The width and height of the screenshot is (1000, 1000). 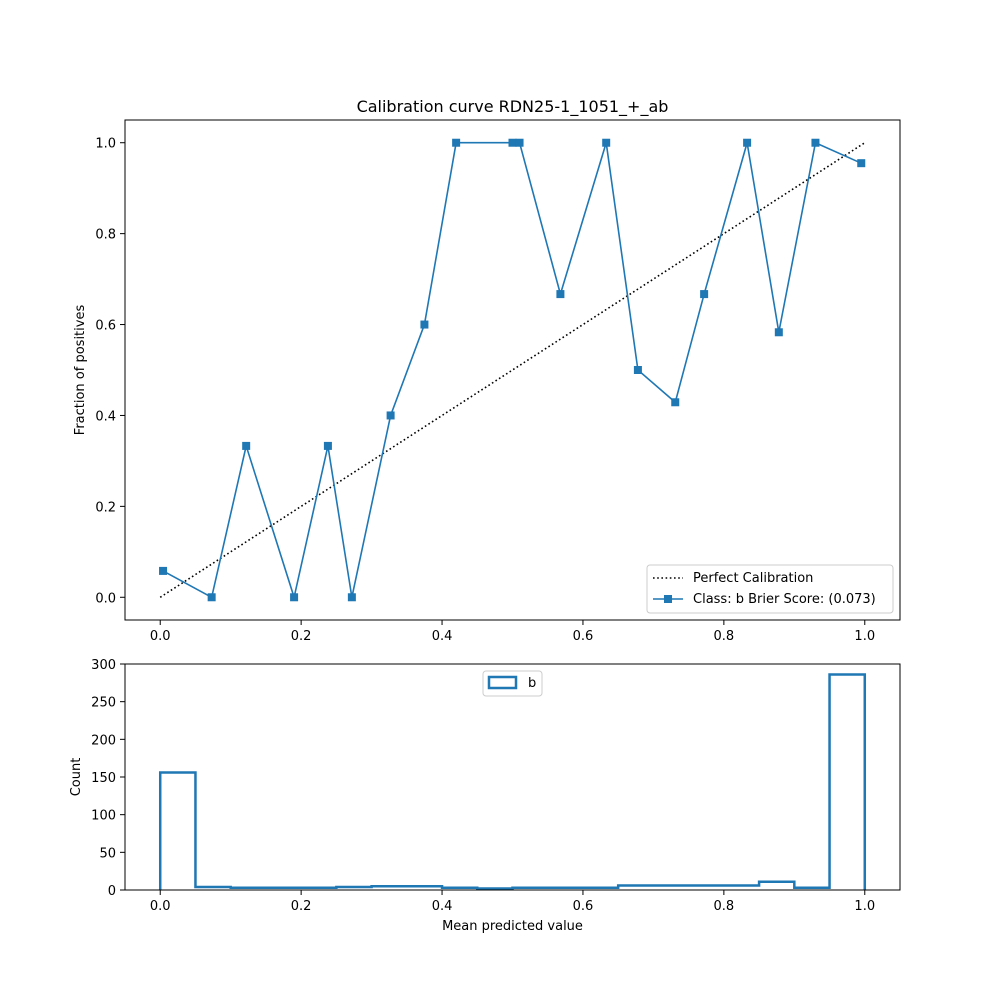 I want to click on histogram-x-tick-label: 1.0, so click(x=864, y=906).